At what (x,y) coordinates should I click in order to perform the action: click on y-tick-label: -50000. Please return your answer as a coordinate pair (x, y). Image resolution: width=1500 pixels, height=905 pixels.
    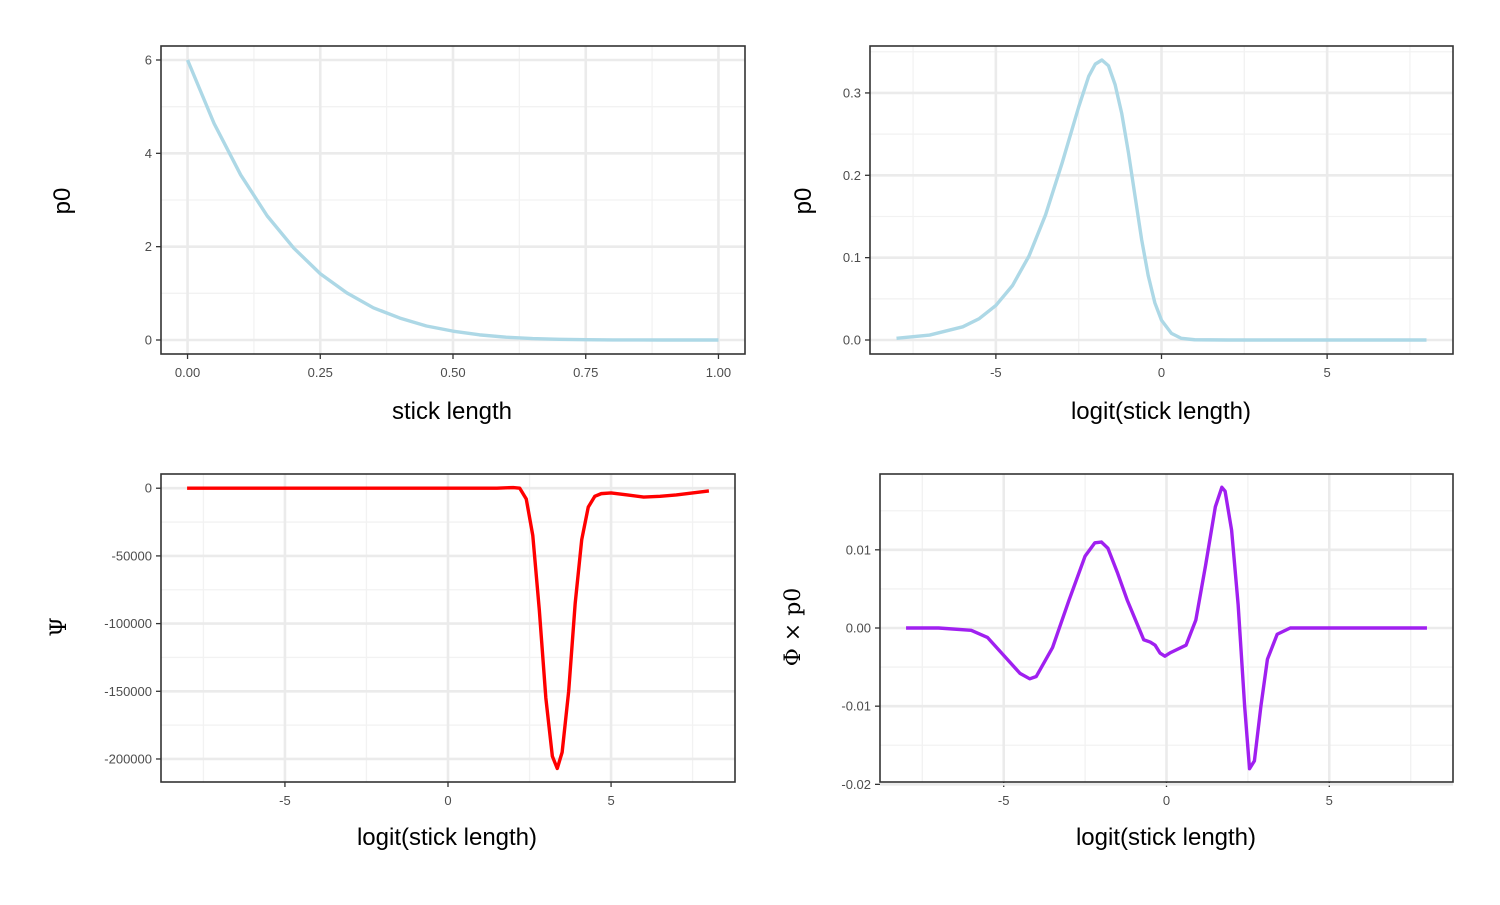
    Looking at the image, I should click on (132, 555).